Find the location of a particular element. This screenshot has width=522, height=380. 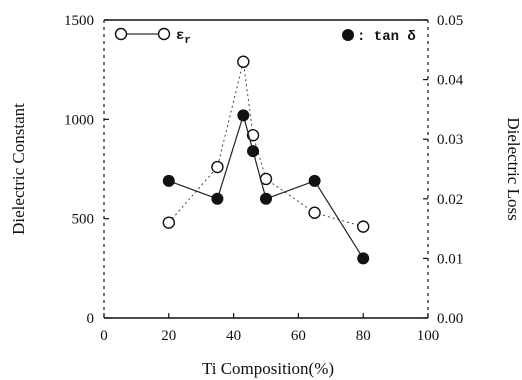

left-y-axis-ticks: 0 500 1000 1500 is located at coordinates (86, 170).